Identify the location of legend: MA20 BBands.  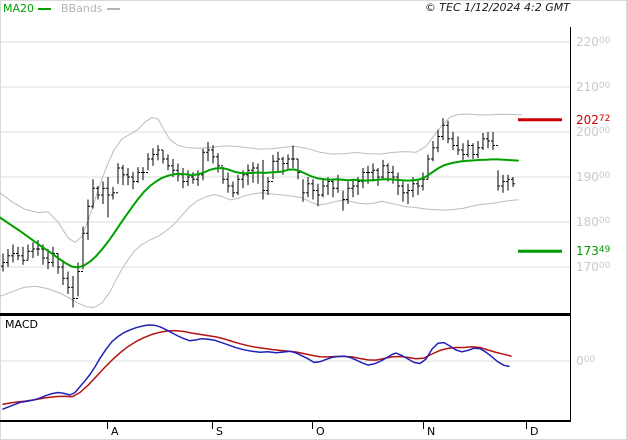
(64, 8).